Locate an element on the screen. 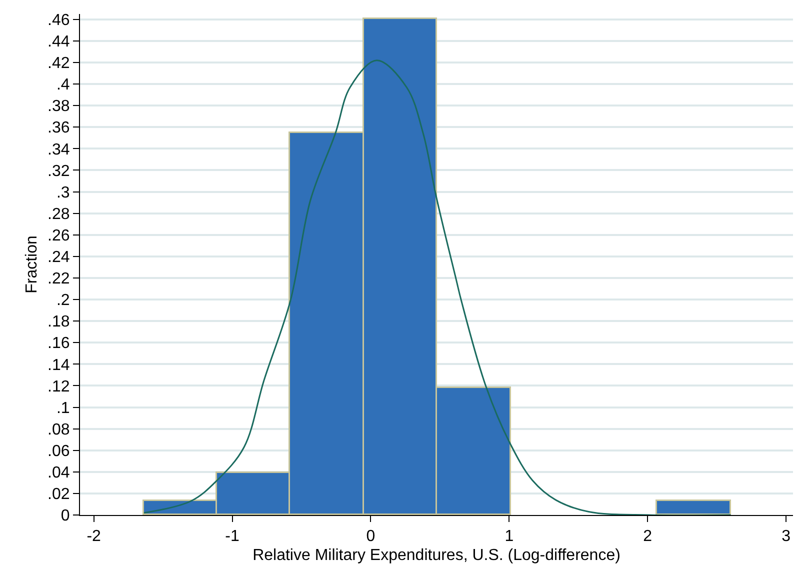 Image resolution: width=801 pixels, height=573 pixels. y-tick-label: .16 is located at coordinates (59, 343).